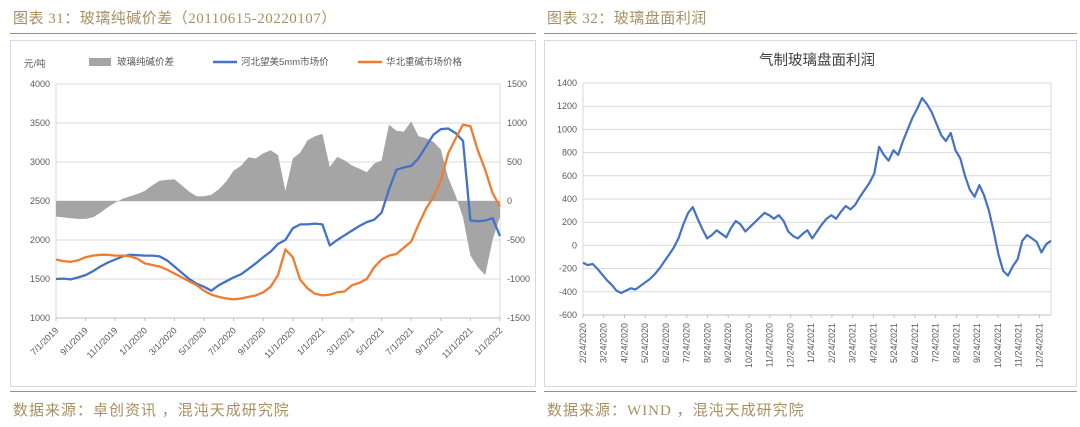 Image resolution: width=1080 pixels, height=427 pixels. What do you see at coordinates (400, 341) in the screenshot?
I see `x-tick-label: 7/1/2021` at bounding box center [400, 341].